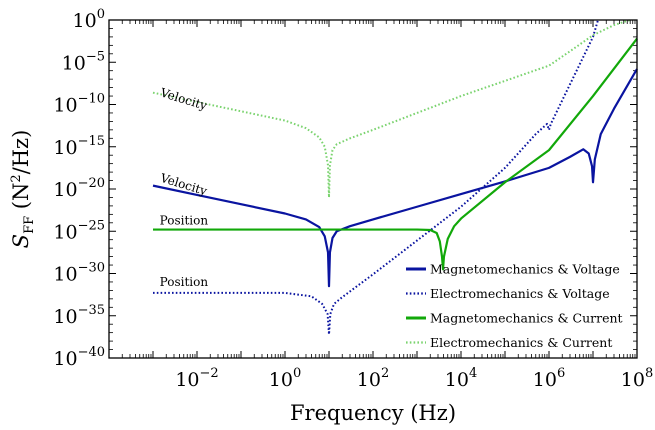 The height and width of the screenshot is (430, 655). I want to click on legend-label-electromechanics-current: Electromechanics & Current, so click(521, 342).